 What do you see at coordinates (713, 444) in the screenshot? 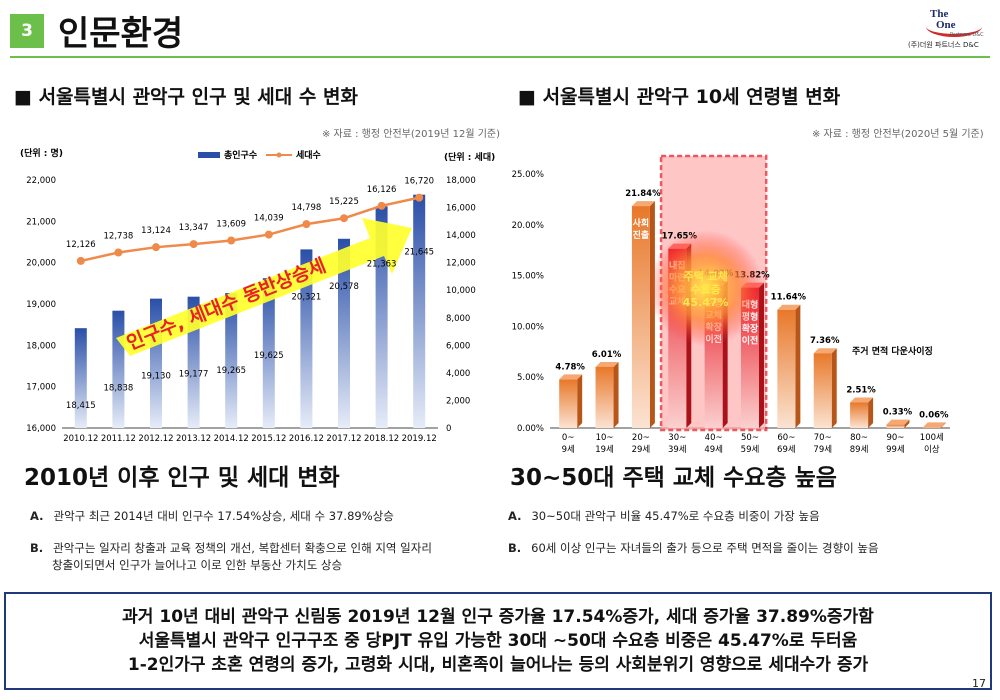
I see `x-tick-label: 40~ 49세` at bounding box center [713, 444].